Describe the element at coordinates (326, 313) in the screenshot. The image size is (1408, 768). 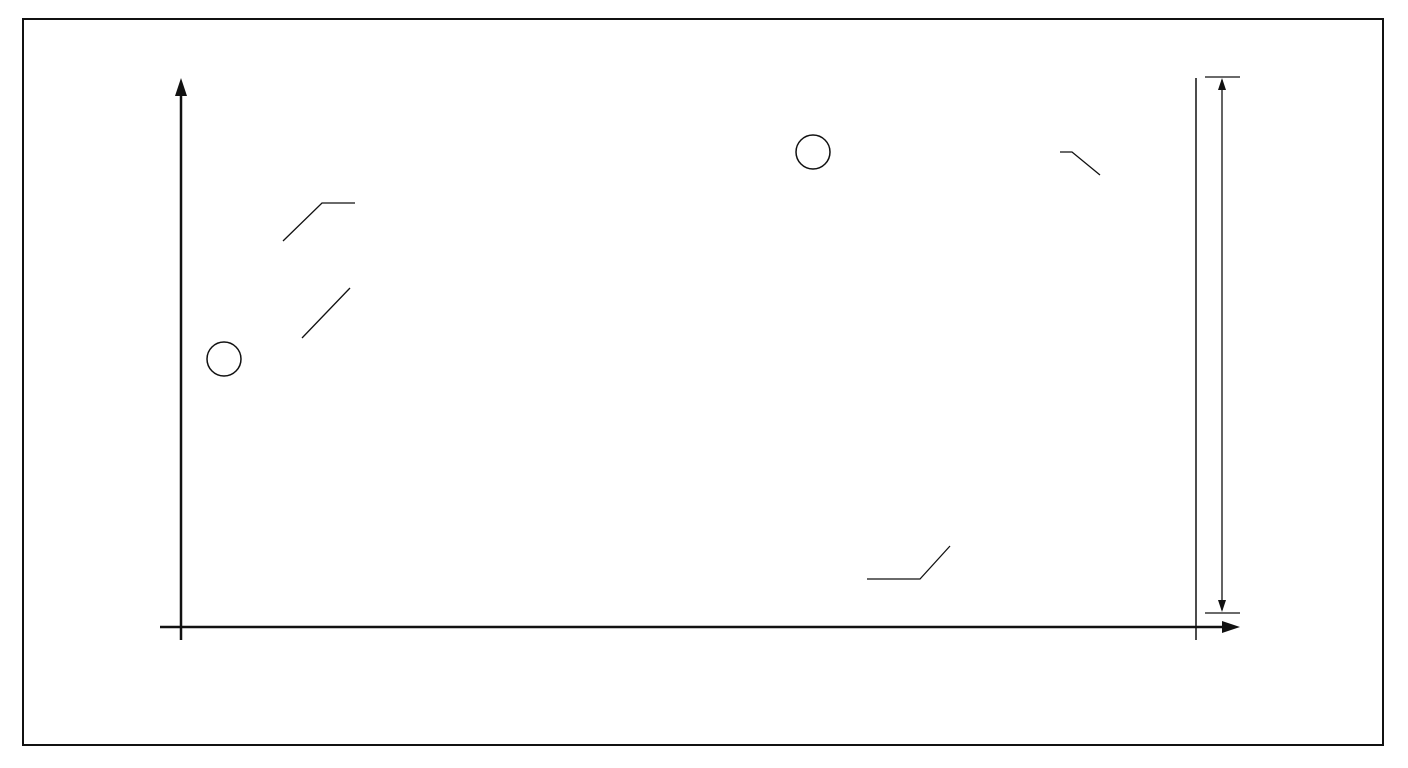
I see `line-b-label-leader` at that location.